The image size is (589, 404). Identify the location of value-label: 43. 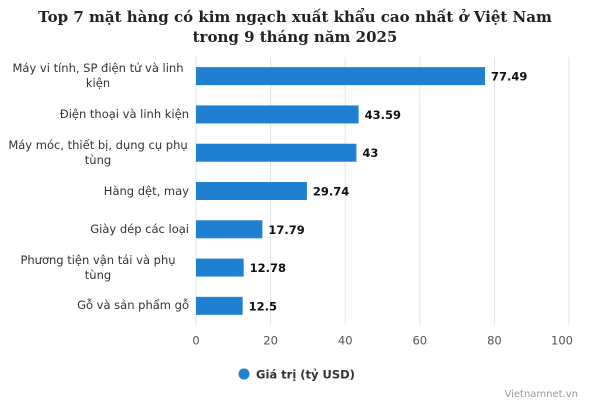
(370, 153).